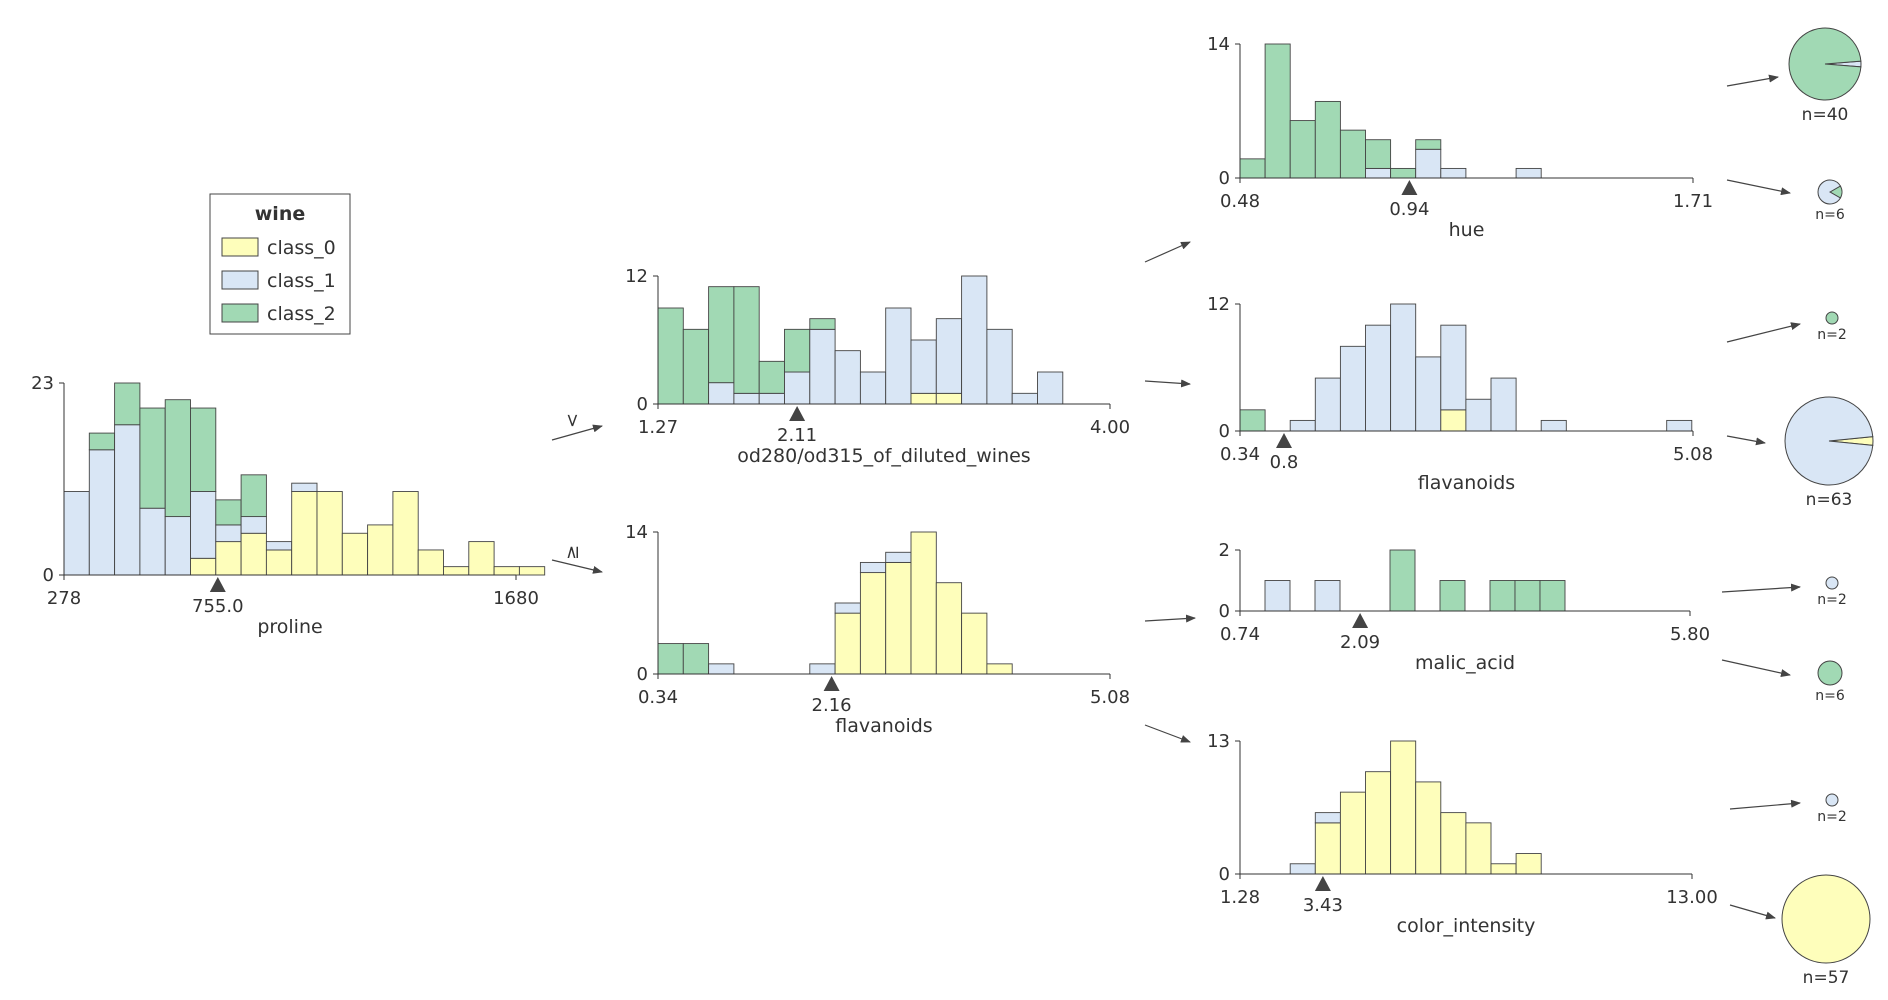  Describe the element at coordinates (572, 420) in the screenshot. I see `branch-label-less: <` at that location.